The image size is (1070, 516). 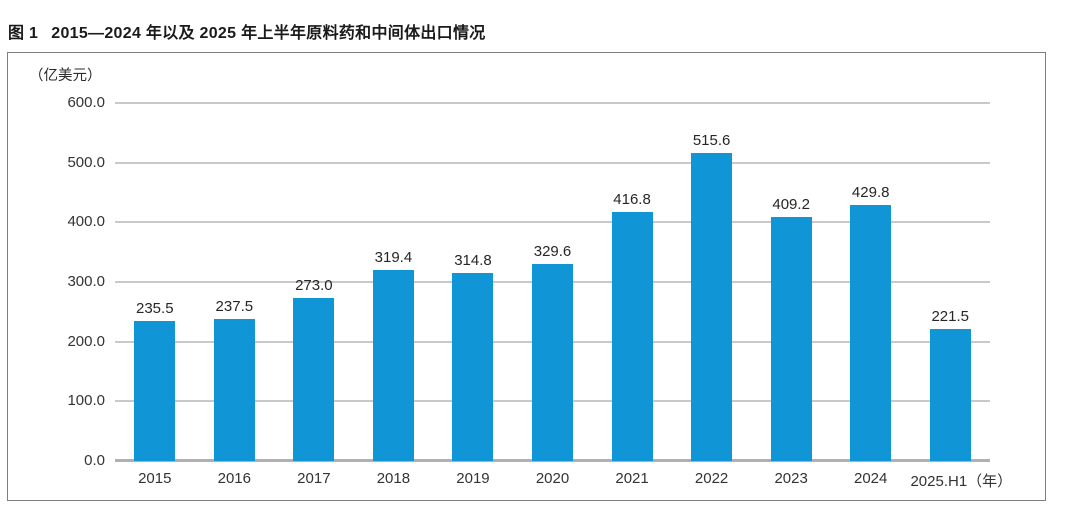 I want to click on bar-slot-2016: 237.5, so click(x=235, y=379).